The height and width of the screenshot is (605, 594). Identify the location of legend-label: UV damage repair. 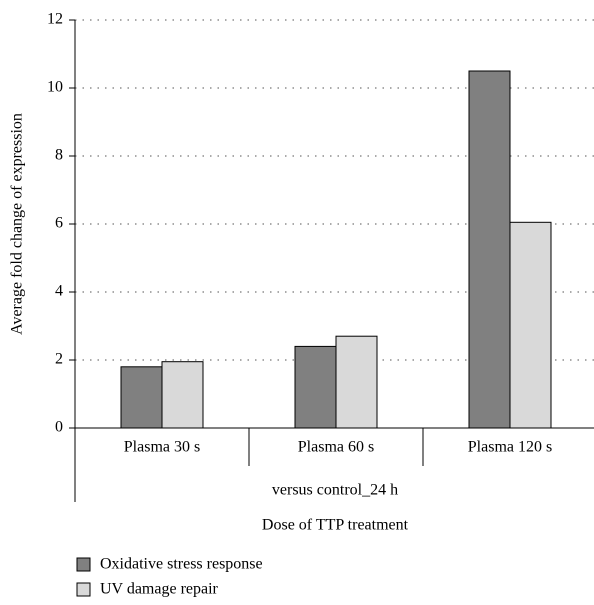
(159, 589).